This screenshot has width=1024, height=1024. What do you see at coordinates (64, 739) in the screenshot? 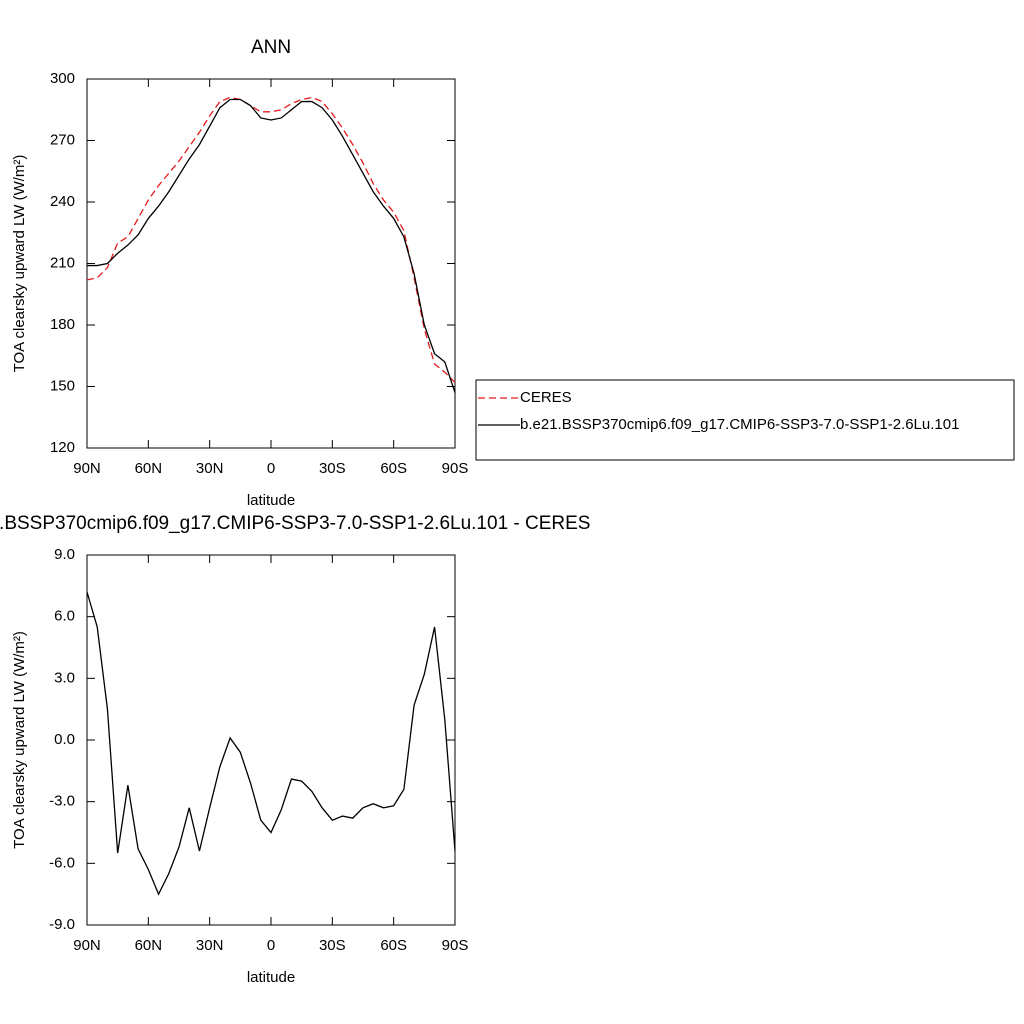
I see `y-tick-label: 0.0` at bounding box center [64, 739].